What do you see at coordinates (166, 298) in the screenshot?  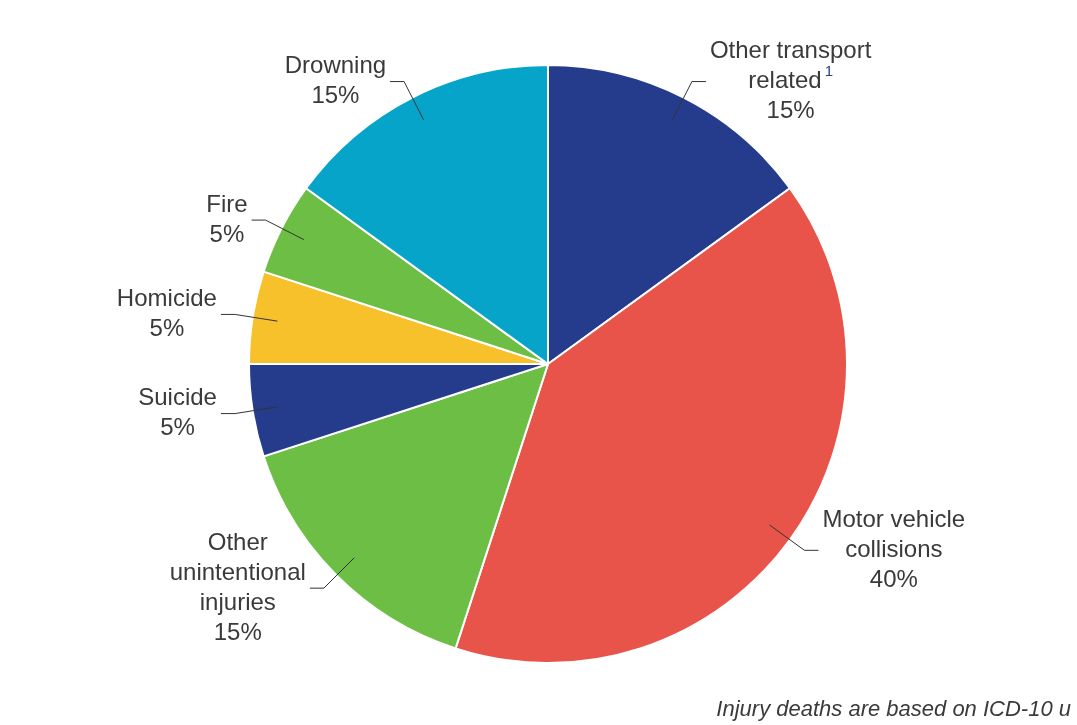 I see `slice-label: Homicide` at bounding box center [166, 298].